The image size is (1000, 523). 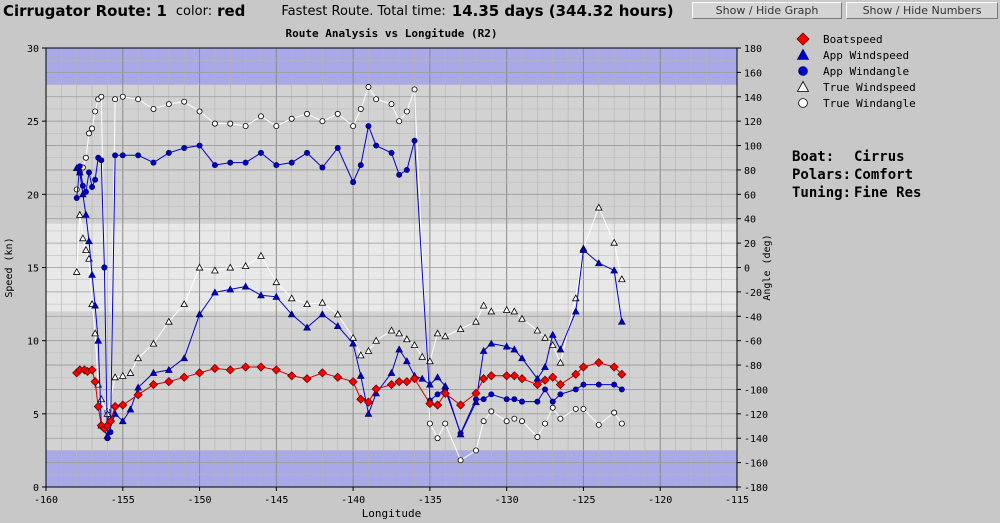 I want to click on legend-true-windangle-label: True Windangle, so click(x=869, y=103).